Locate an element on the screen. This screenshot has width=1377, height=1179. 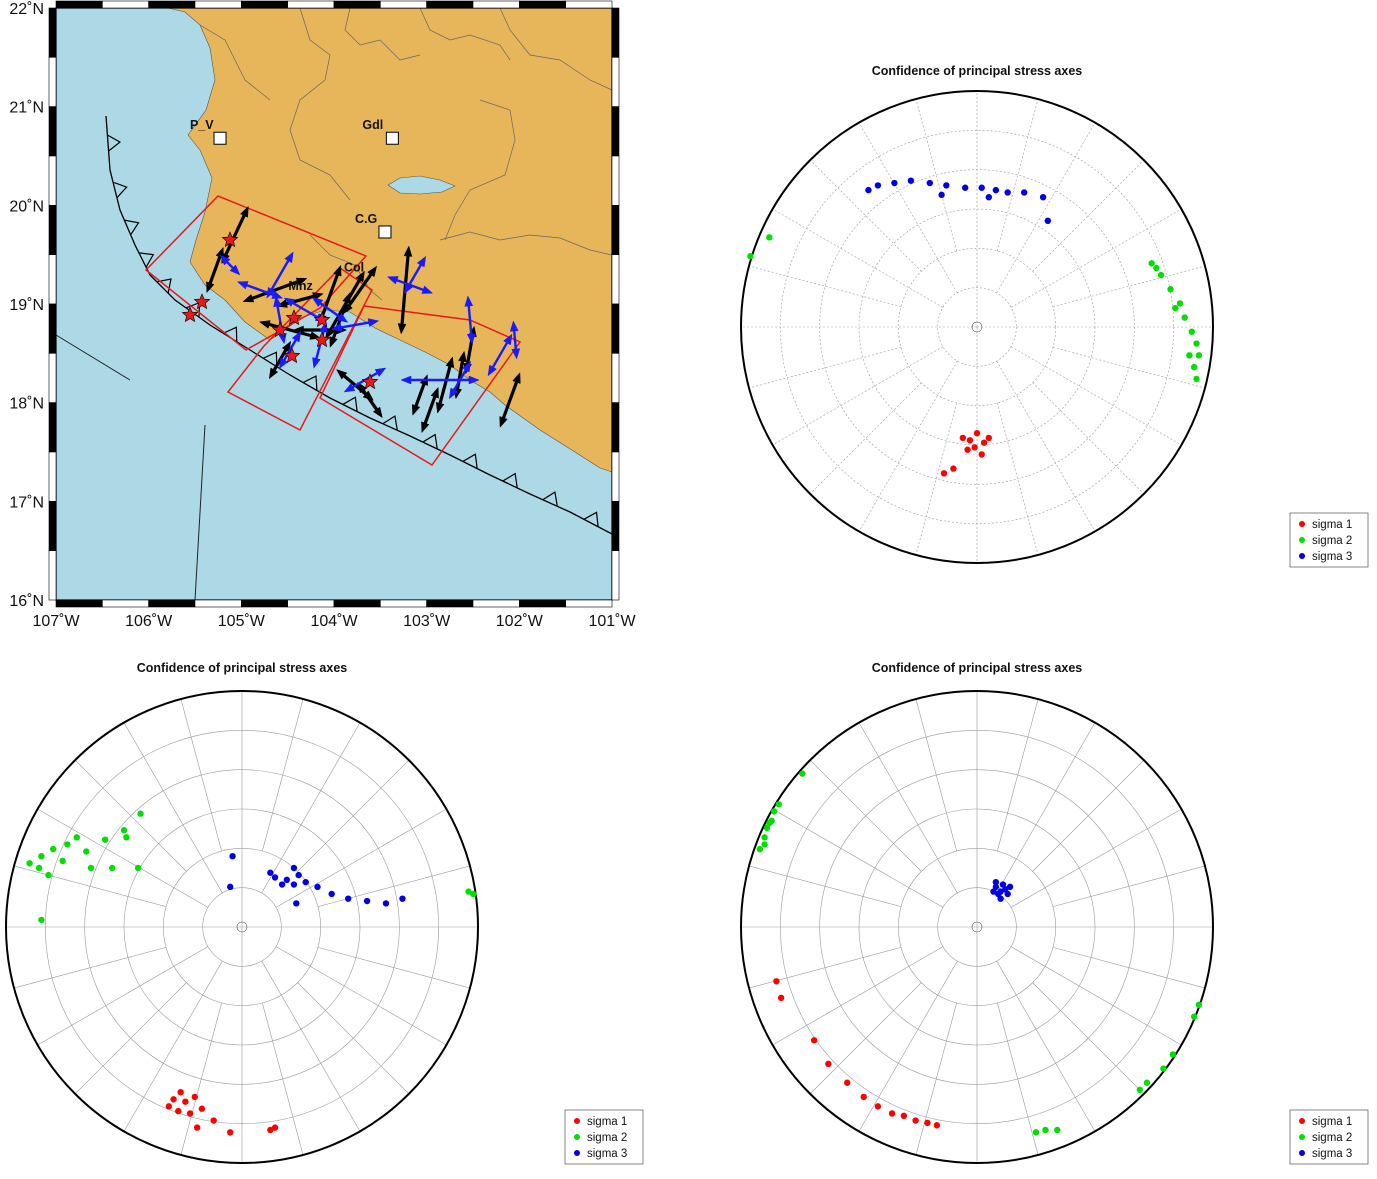
city-label: Gdl is located at coordinates (372, 125).